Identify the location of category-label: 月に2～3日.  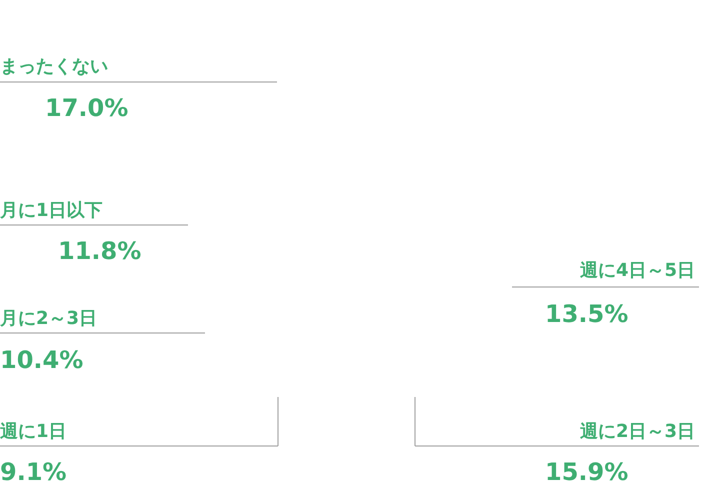
(49, 318).